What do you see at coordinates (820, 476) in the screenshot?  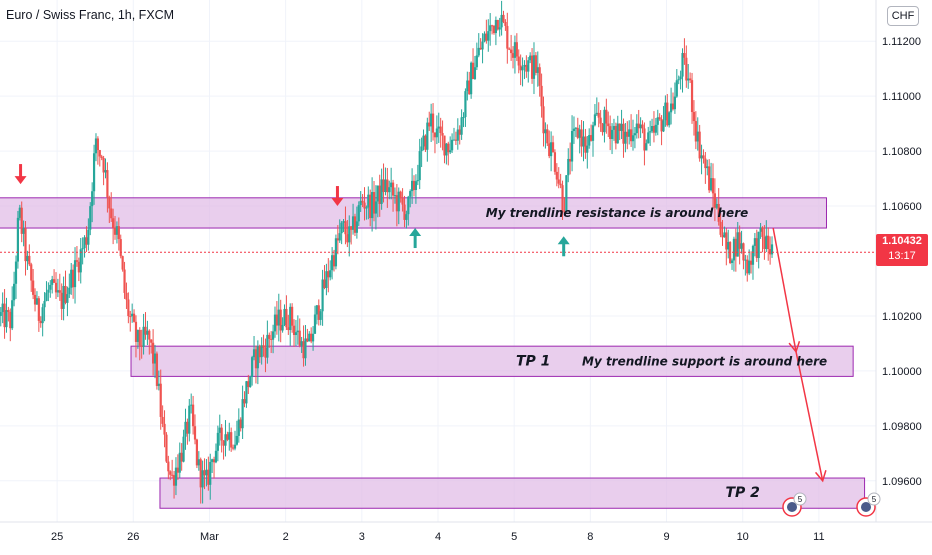 I see `projection-arrowhead` at bounding box center [820, 476].